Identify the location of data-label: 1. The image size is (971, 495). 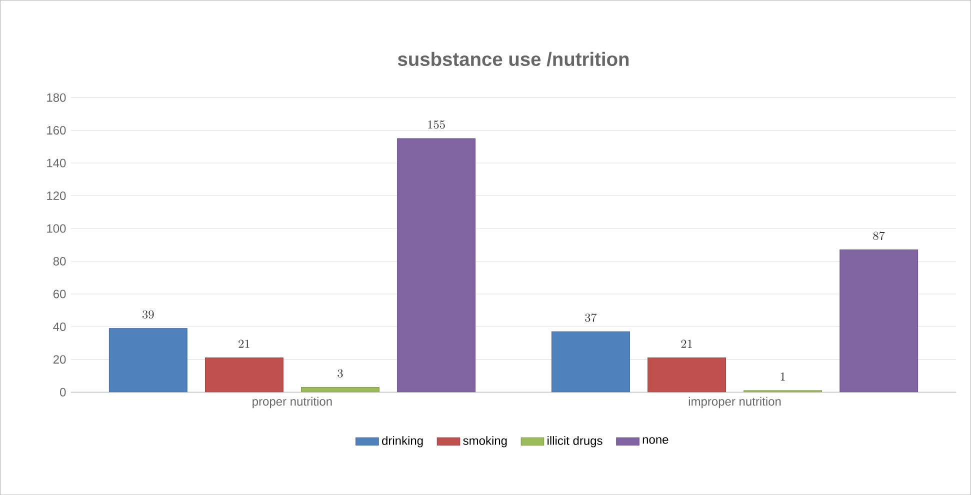
(782, 376).